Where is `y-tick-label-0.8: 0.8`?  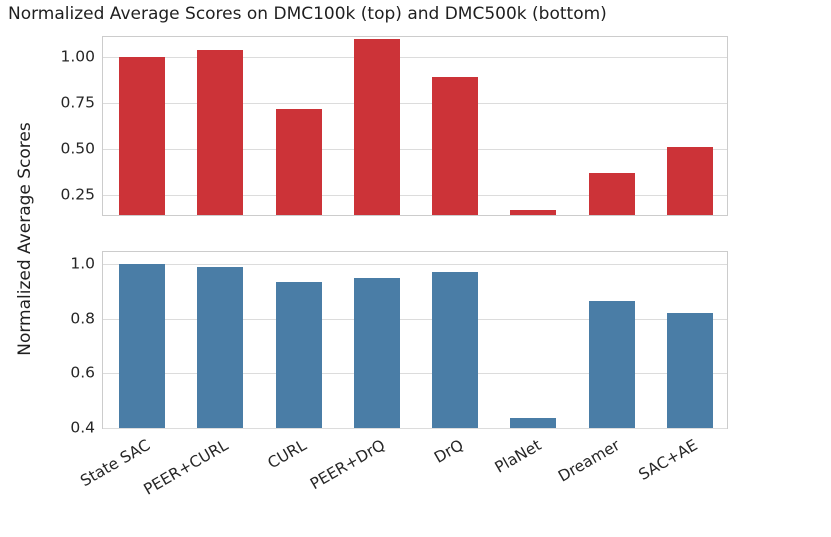
y-tick-label-0.8: 0.8 is located at coordinates (82, 318).